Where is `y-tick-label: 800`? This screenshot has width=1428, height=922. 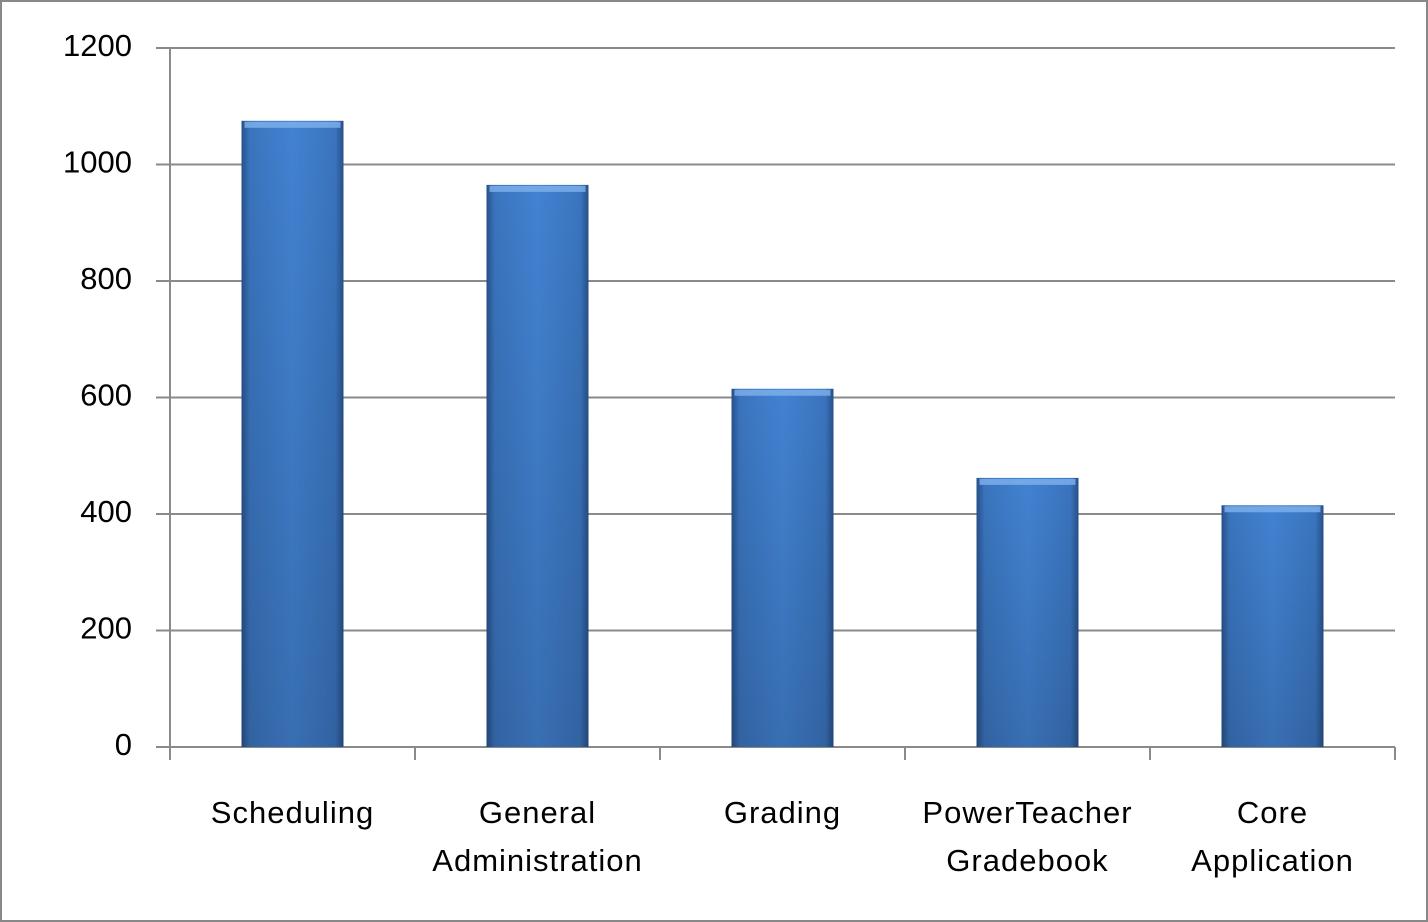 y-tick-label: 800 is located at coordinates (106, 278).